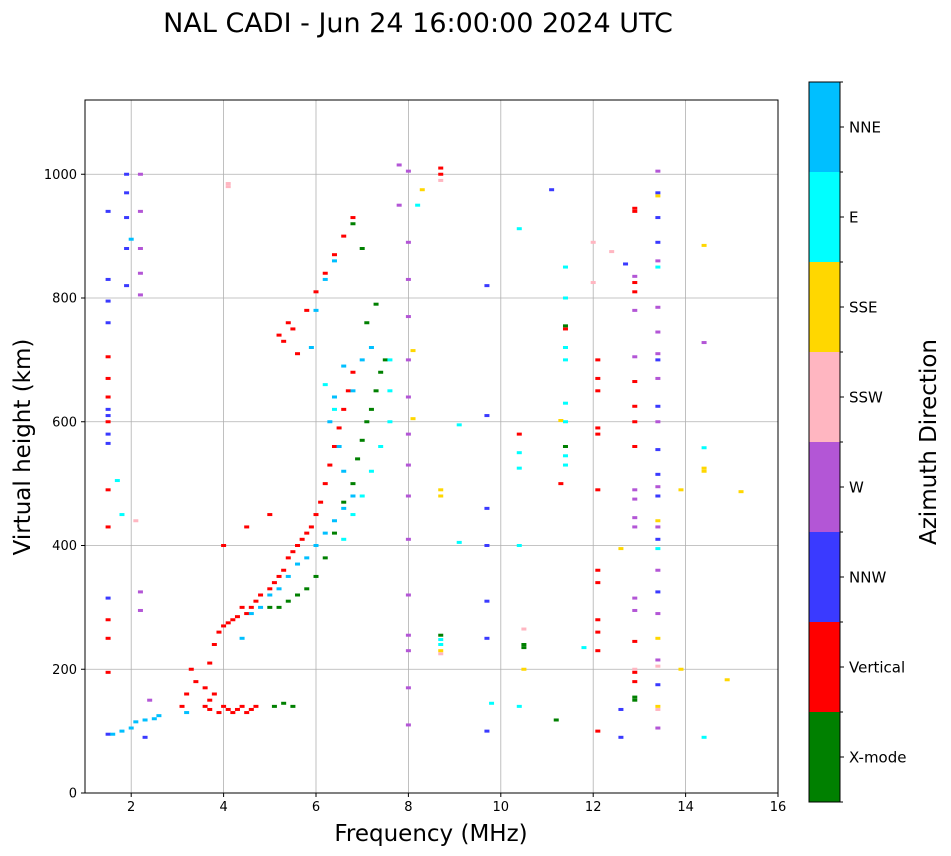 This screenshot has width=951, height=856. Describe the element at coordinates (64, 670) in the screenshot. I see `y-tick-label: 200` at that location.